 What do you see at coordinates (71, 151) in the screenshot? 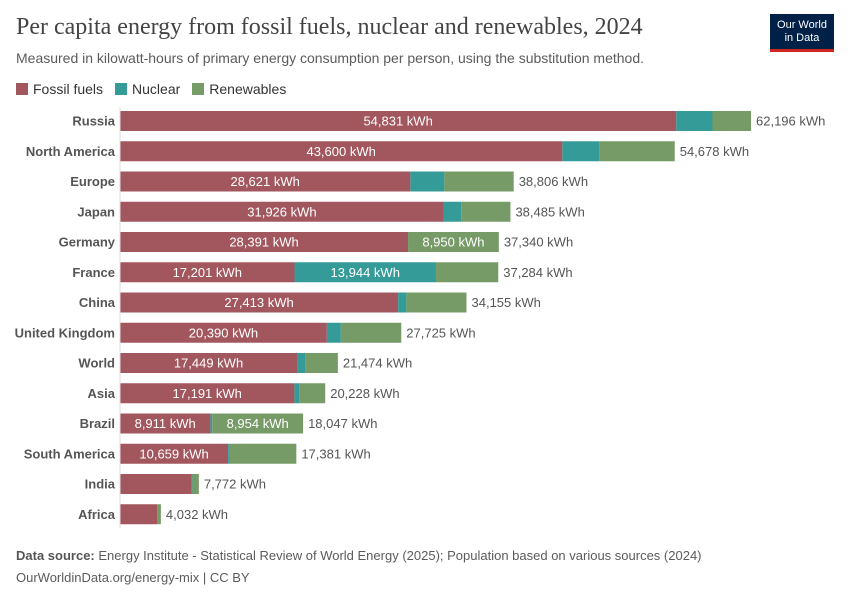
I see `category-label: North America` at bounding box center [71, 151].